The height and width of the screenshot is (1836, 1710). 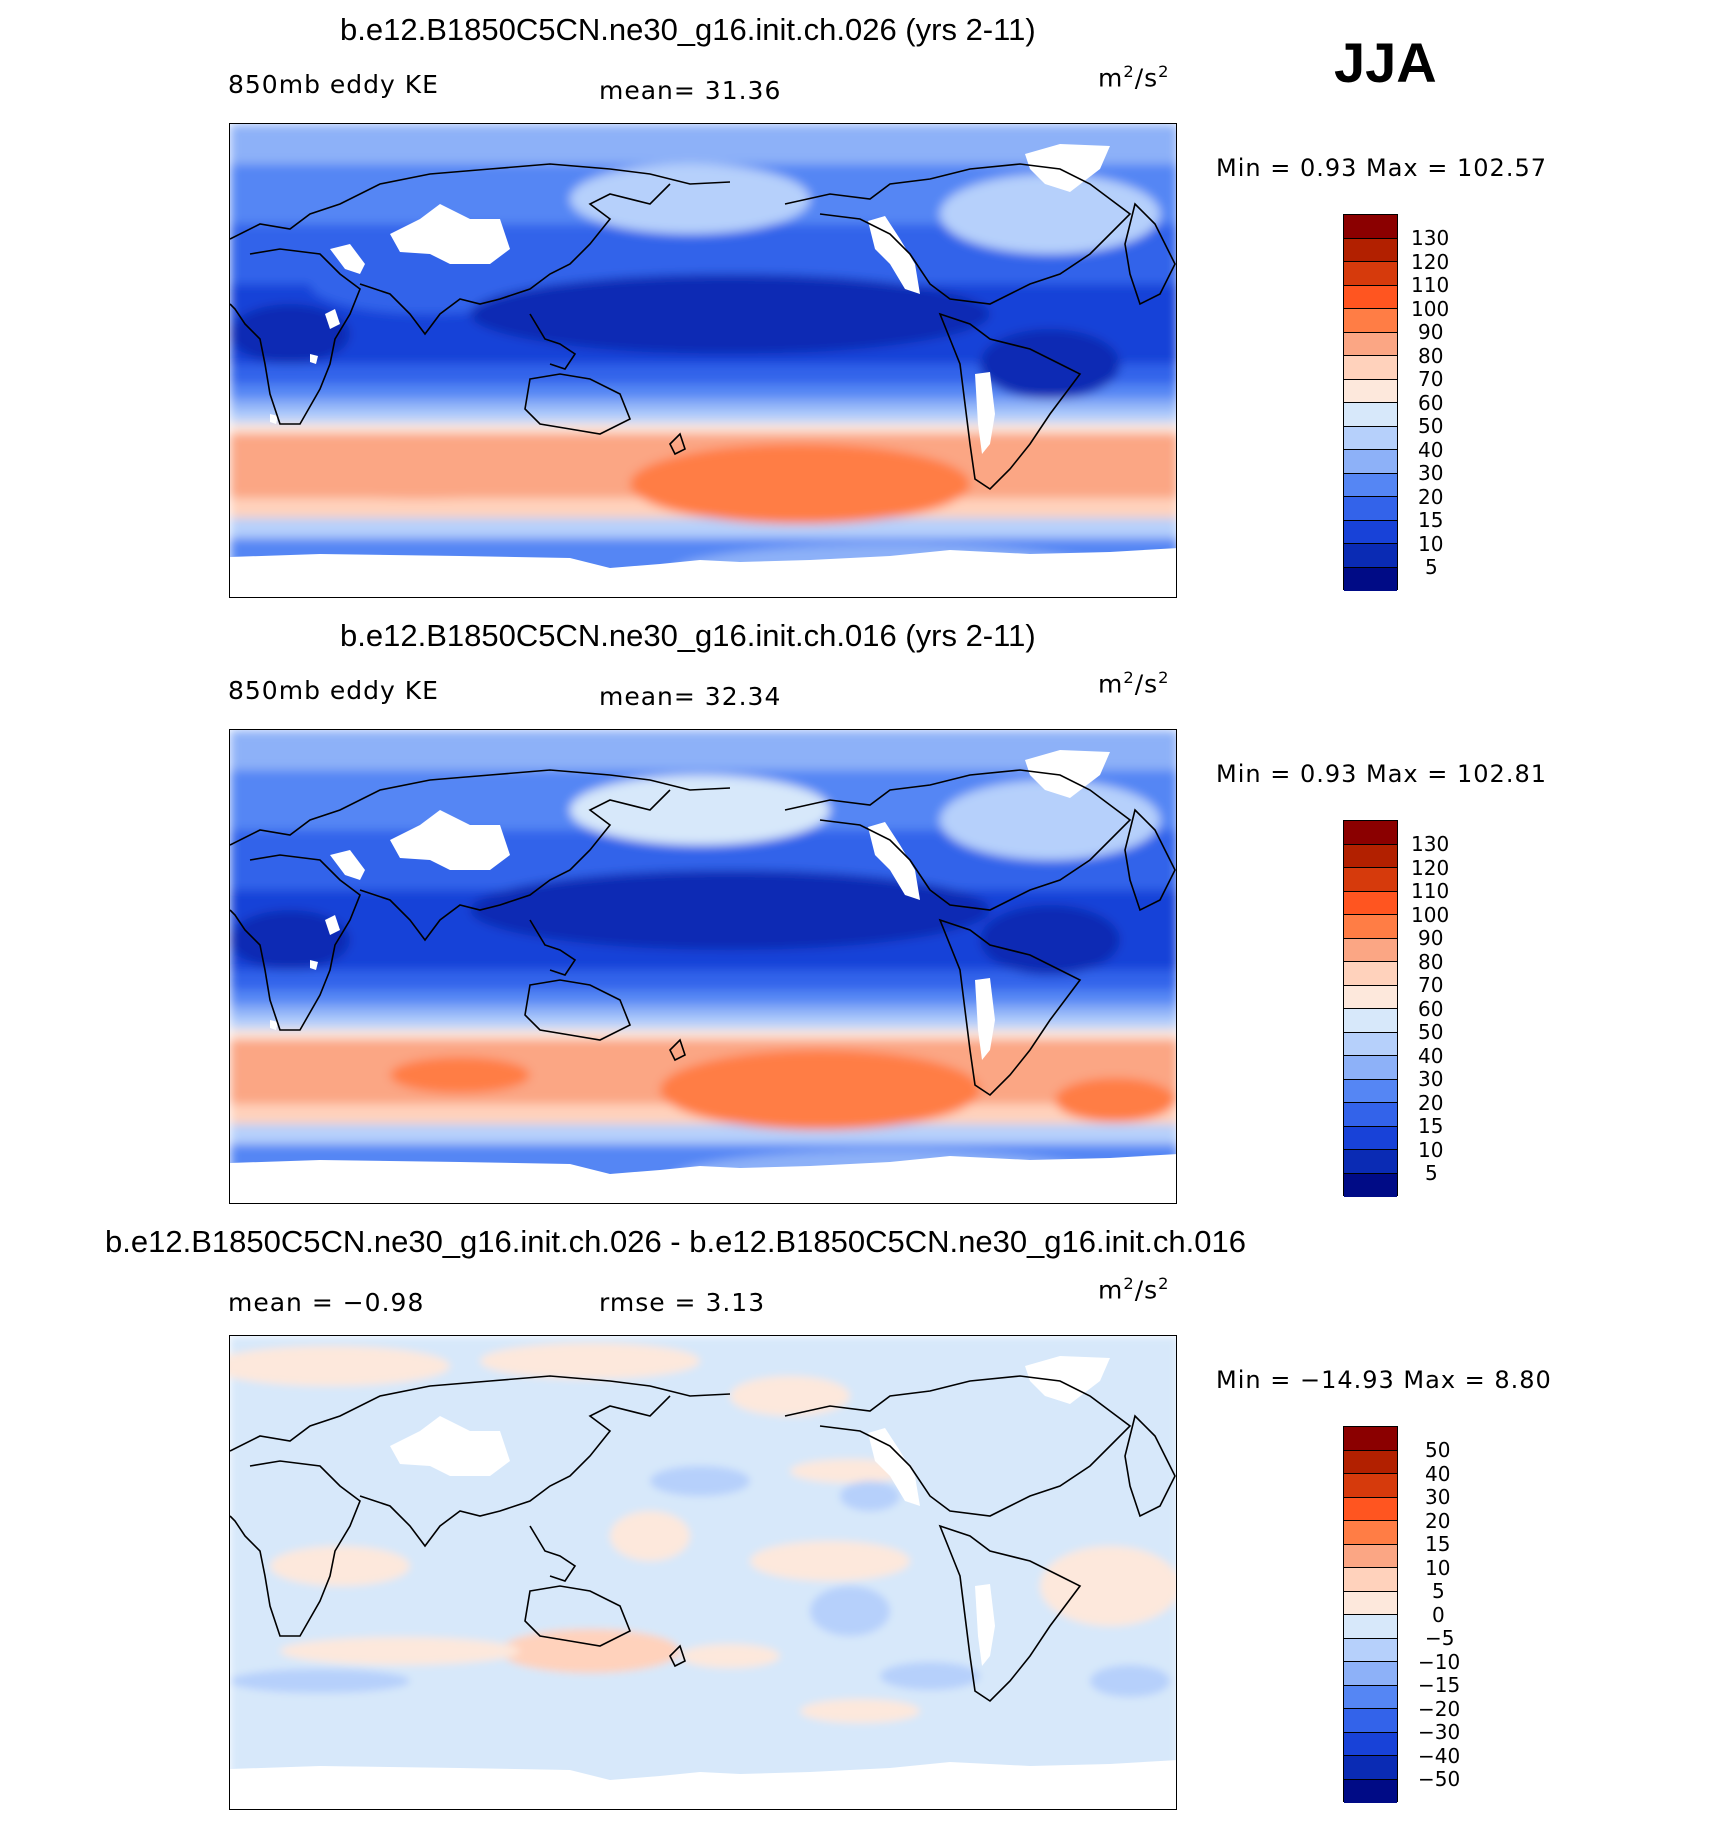 I want to click on panel3-minmax: Min = −14.93 Max = 8.80, so click(x=1384, y=1380).